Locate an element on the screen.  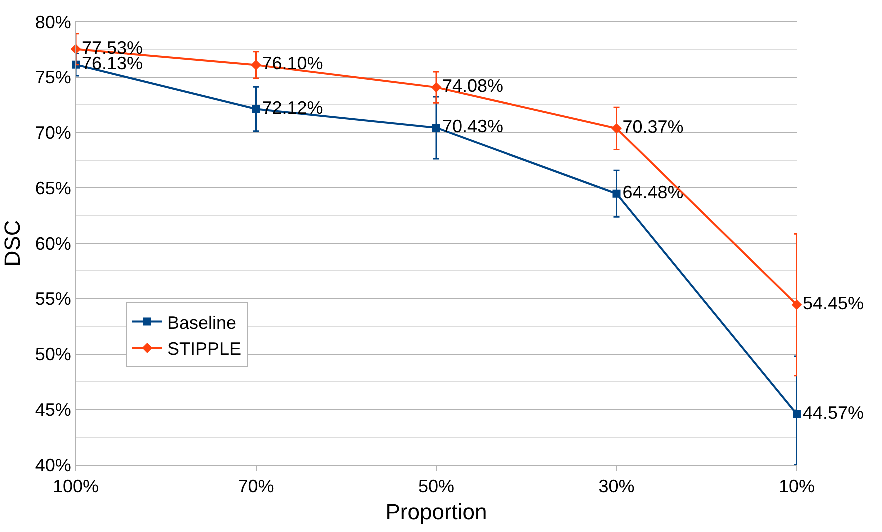
y-tick-label: 60% is located at coordinates (53, 244).